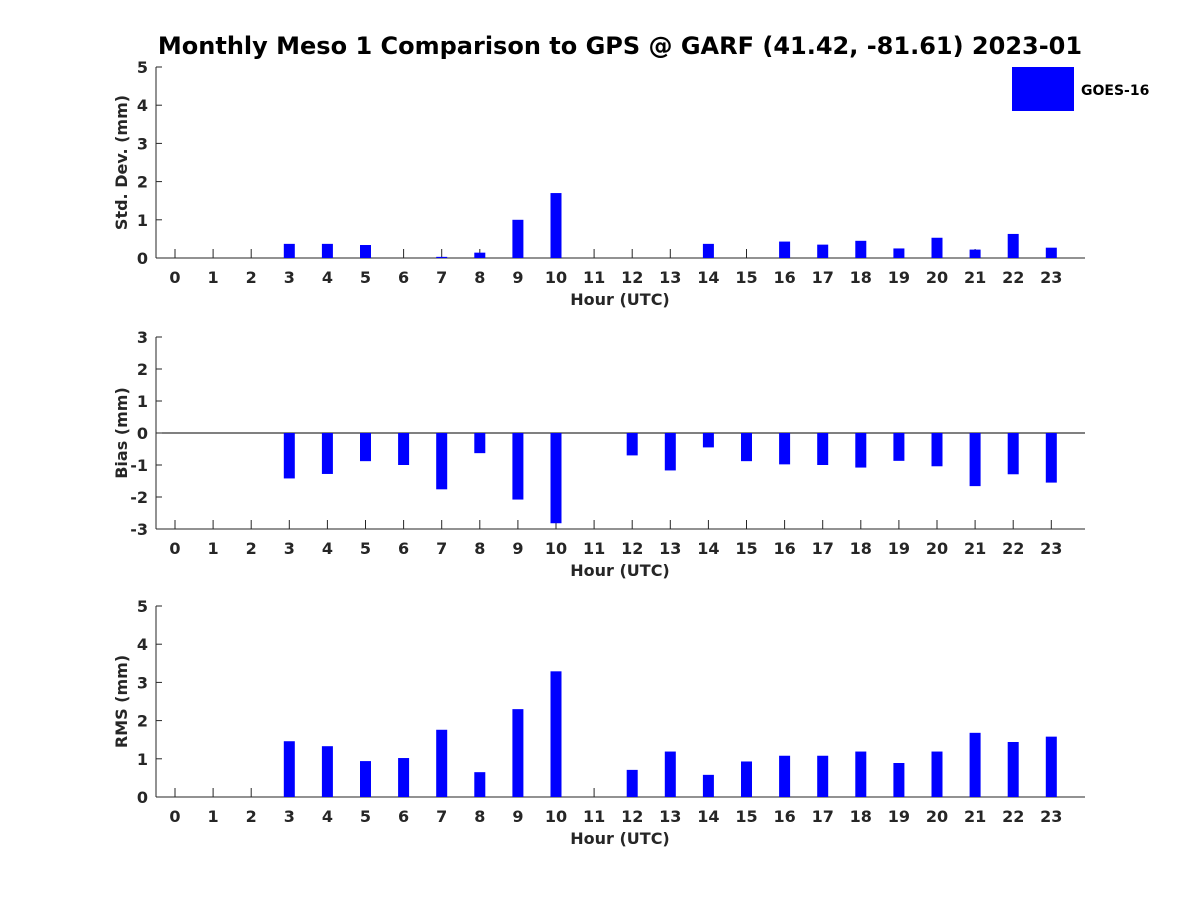 This screenshot has height=900, width=1200. Describe the element at coordinates (1080, 89) in the screenshot. I see `legend: GOES-16` at that location.